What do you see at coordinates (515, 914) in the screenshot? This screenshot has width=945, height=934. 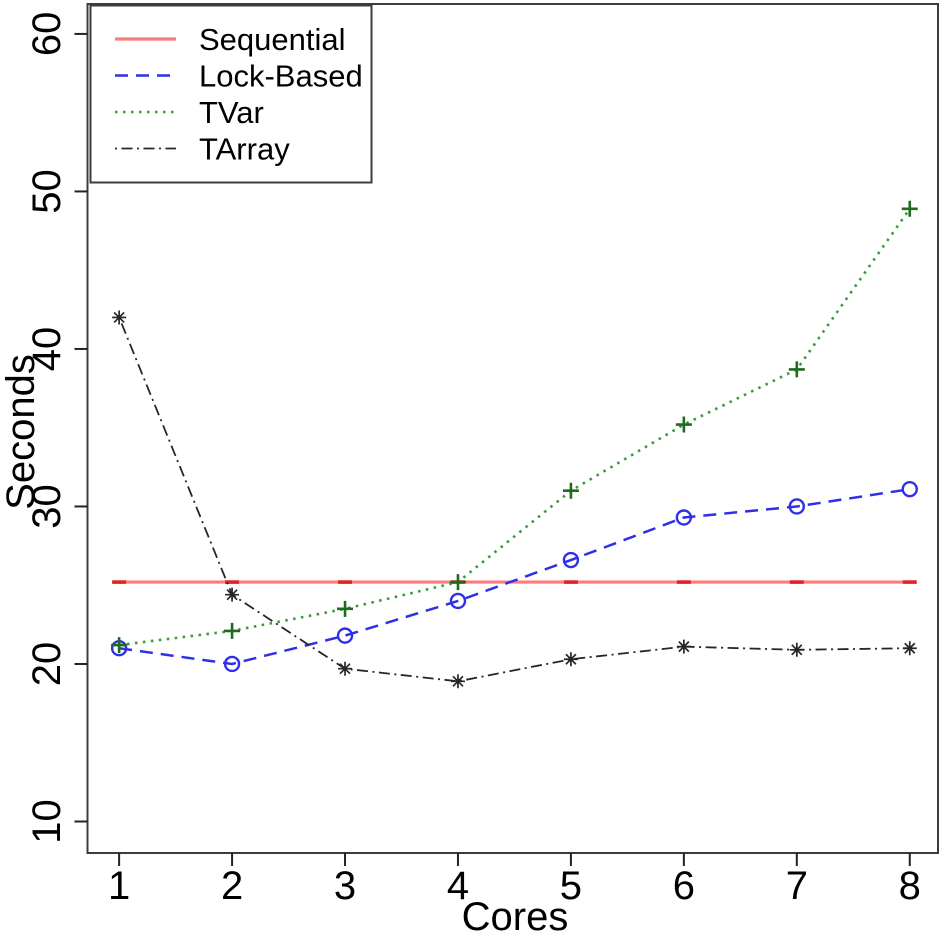 I see `x-axis-title: Cores` at bounding box center [515, 914].